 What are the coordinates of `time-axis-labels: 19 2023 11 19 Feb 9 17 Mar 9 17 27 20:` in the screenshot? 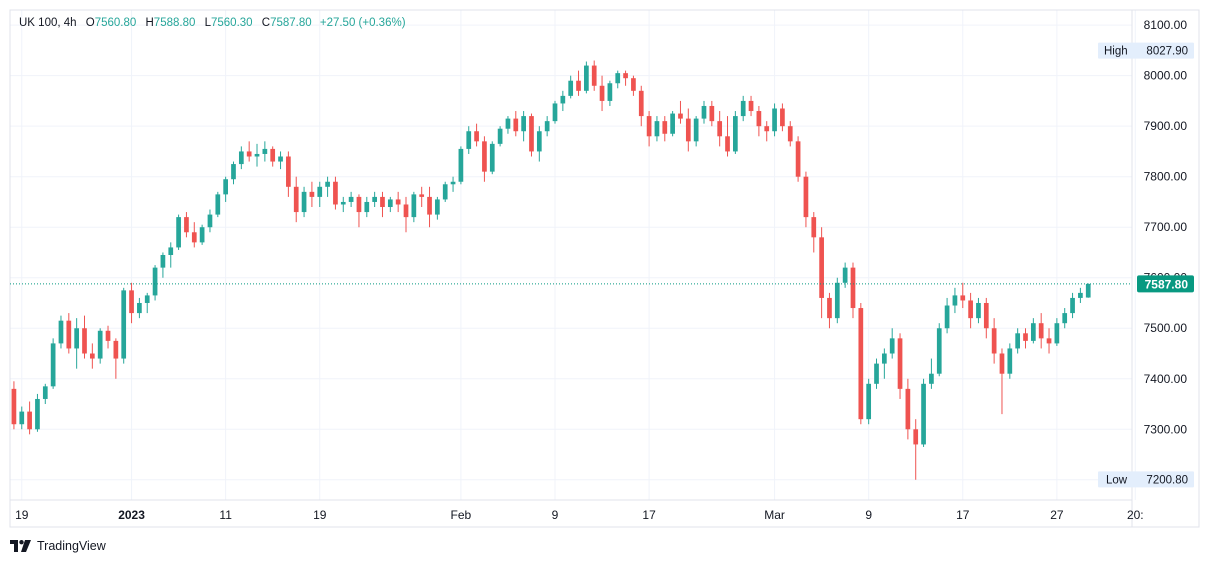 It's located at (579, 515).